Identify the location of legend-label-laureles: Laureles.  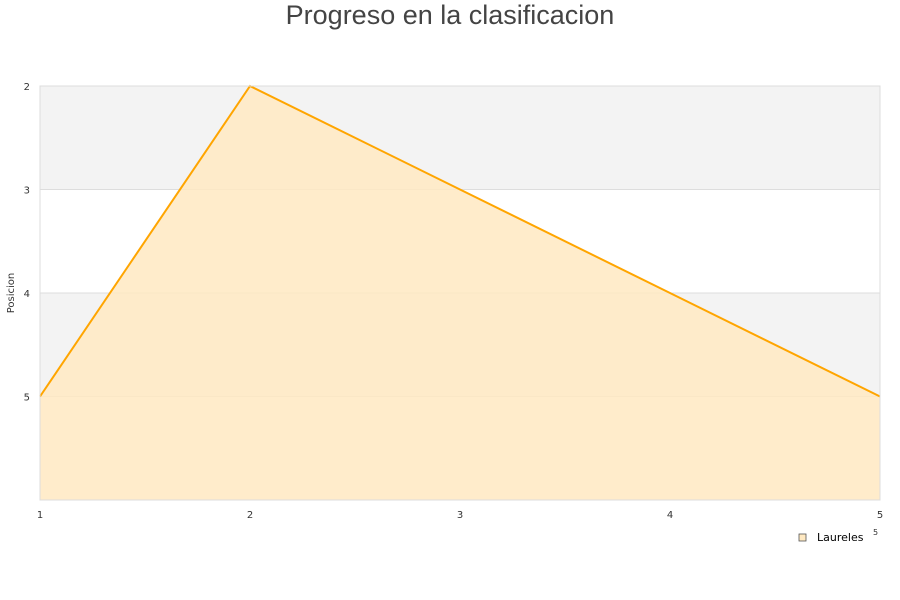
(840, 537).